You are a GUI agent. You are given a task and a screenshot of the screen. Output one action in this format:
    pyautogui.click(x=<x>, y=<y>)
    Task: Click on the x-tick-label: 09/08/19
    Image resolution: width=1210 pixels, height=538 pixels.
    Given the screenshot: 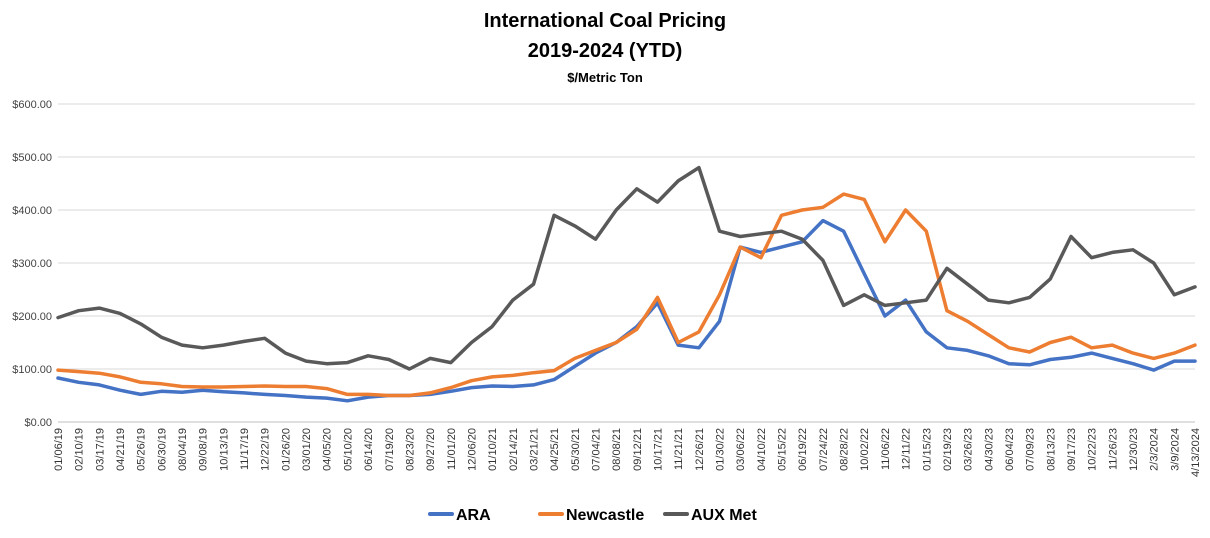 What is the action you would take?
    pyautogui.click(x=204, y=449)
    